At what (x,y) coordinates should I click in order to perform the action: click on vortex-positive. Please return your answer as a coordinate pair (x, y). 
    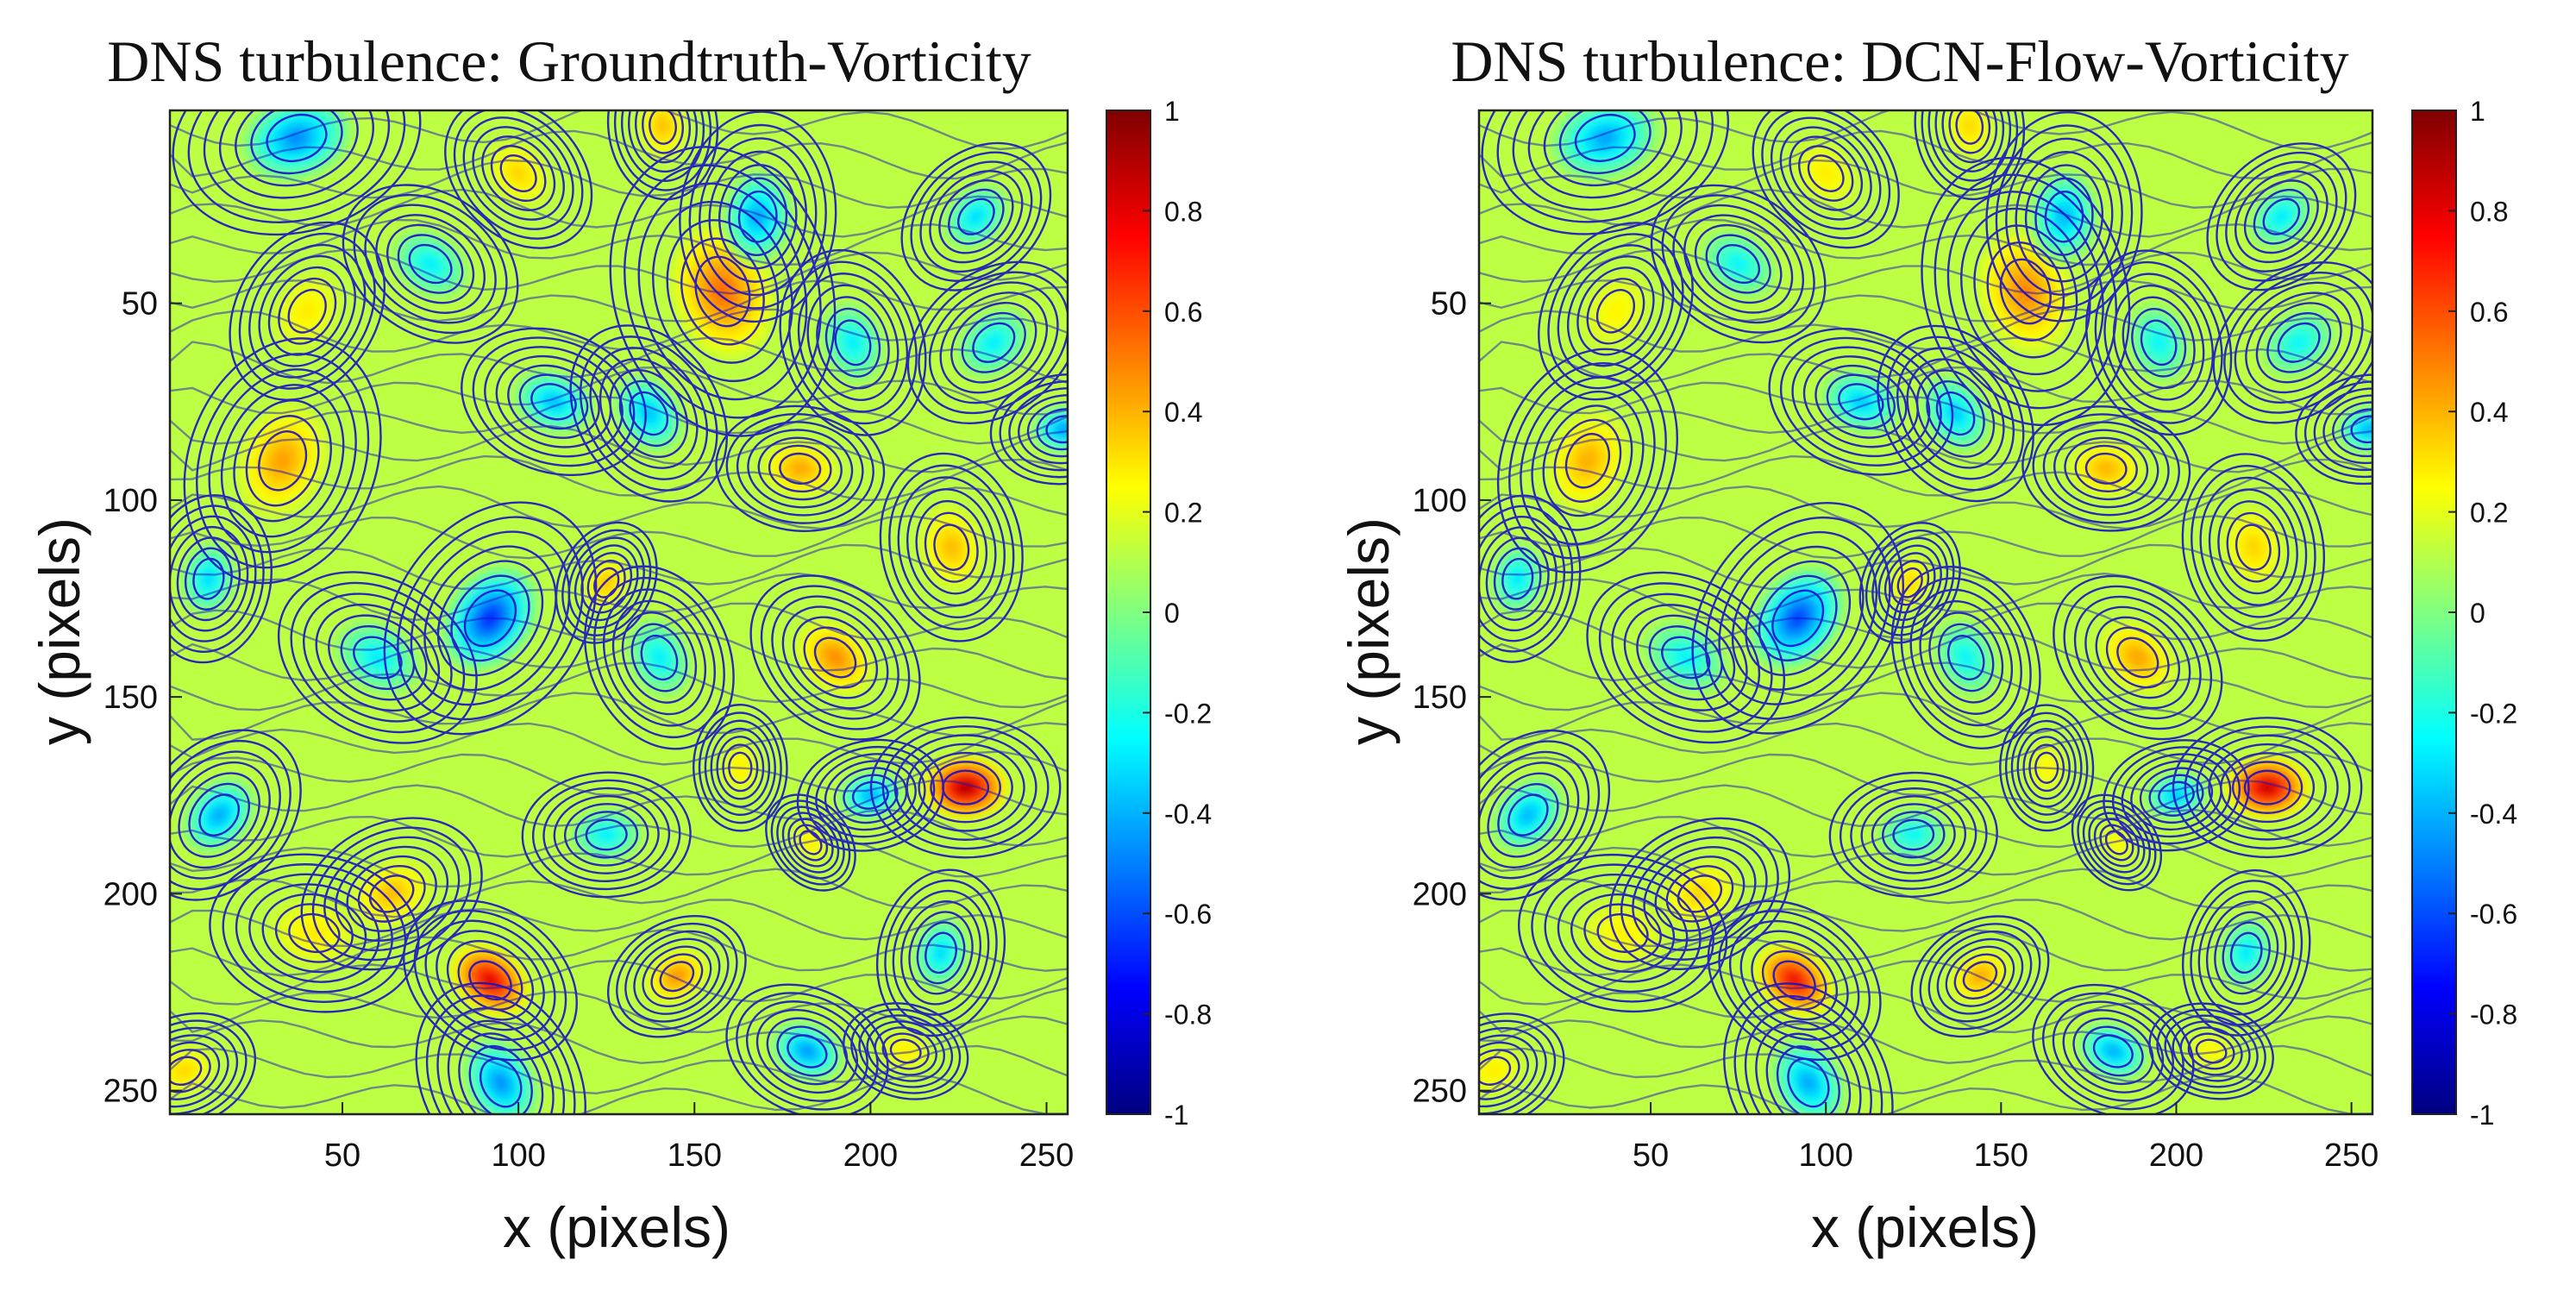
    Looking at the image, I should click on (800, 469).